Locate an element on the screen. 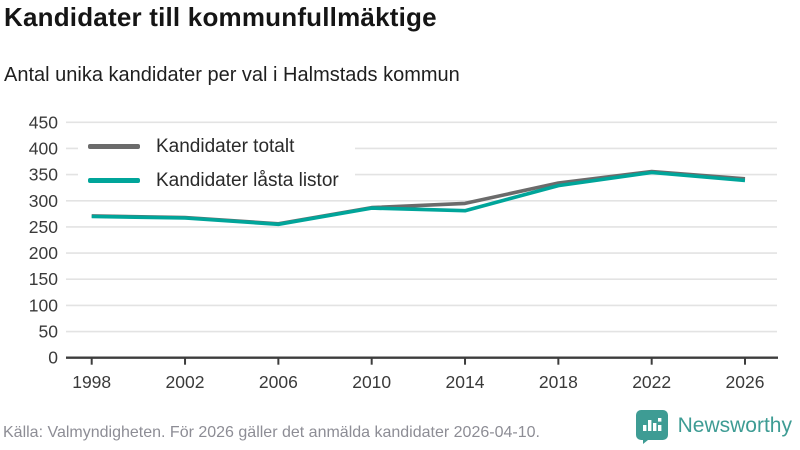 The height and width of the screenshot is (450, 800). x-axis-tick-label: 2022 is located at coordinates (651, 382).